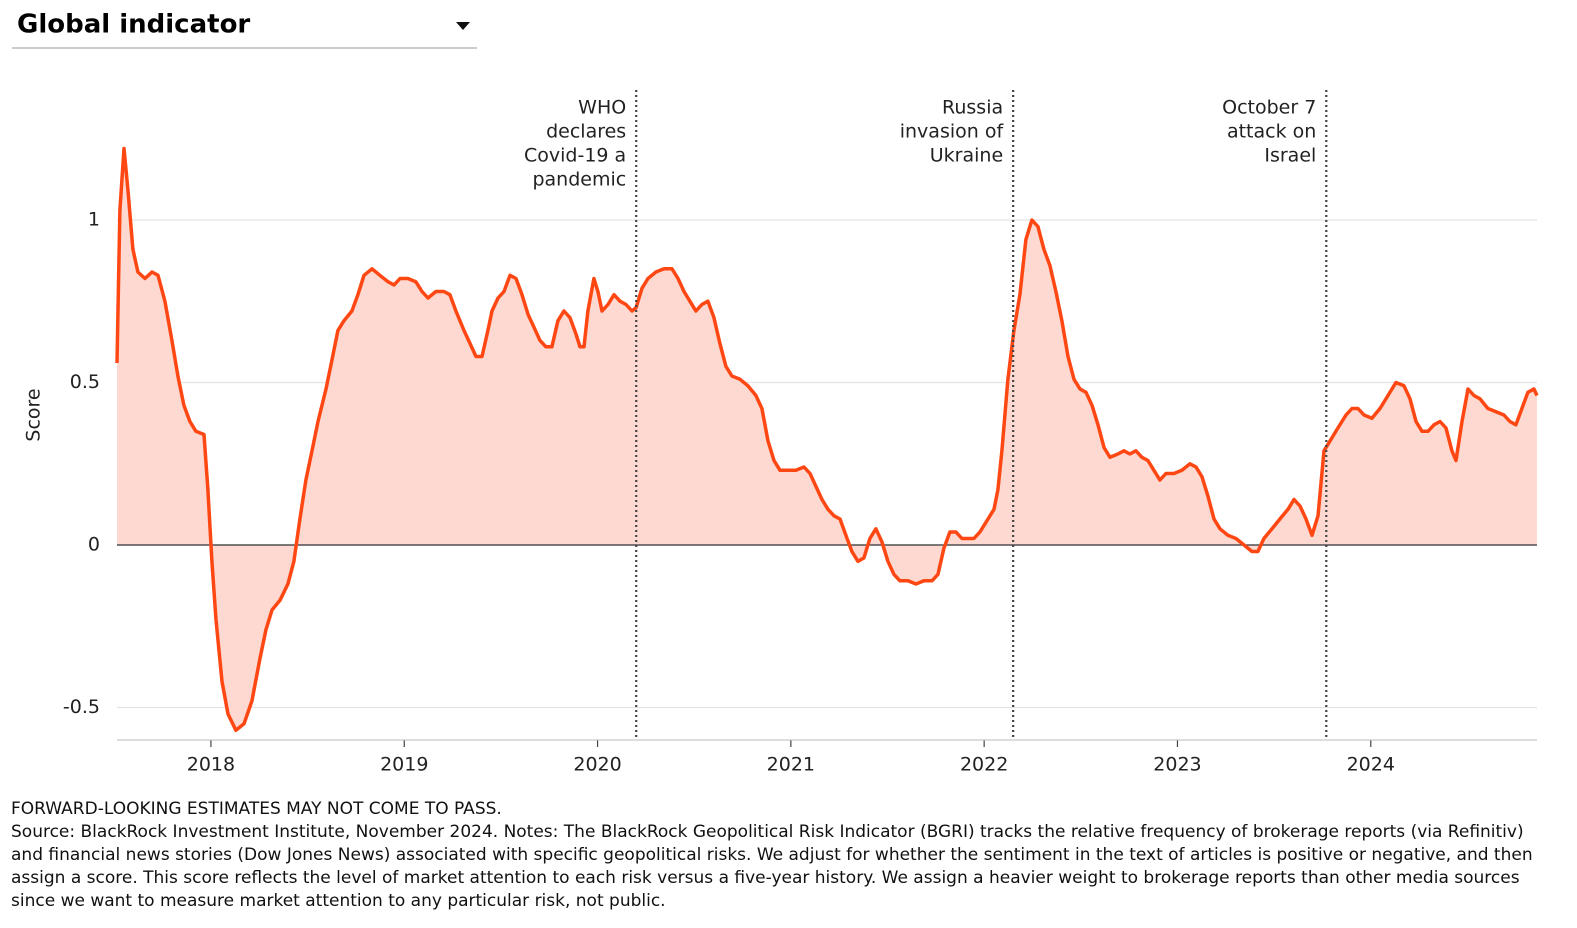 Image resolution: width=1577 pixels, height=928 pixels. Describe the element at coordinates (579, 180) in the screenshot. I see `event-label: pandemic` at that location.